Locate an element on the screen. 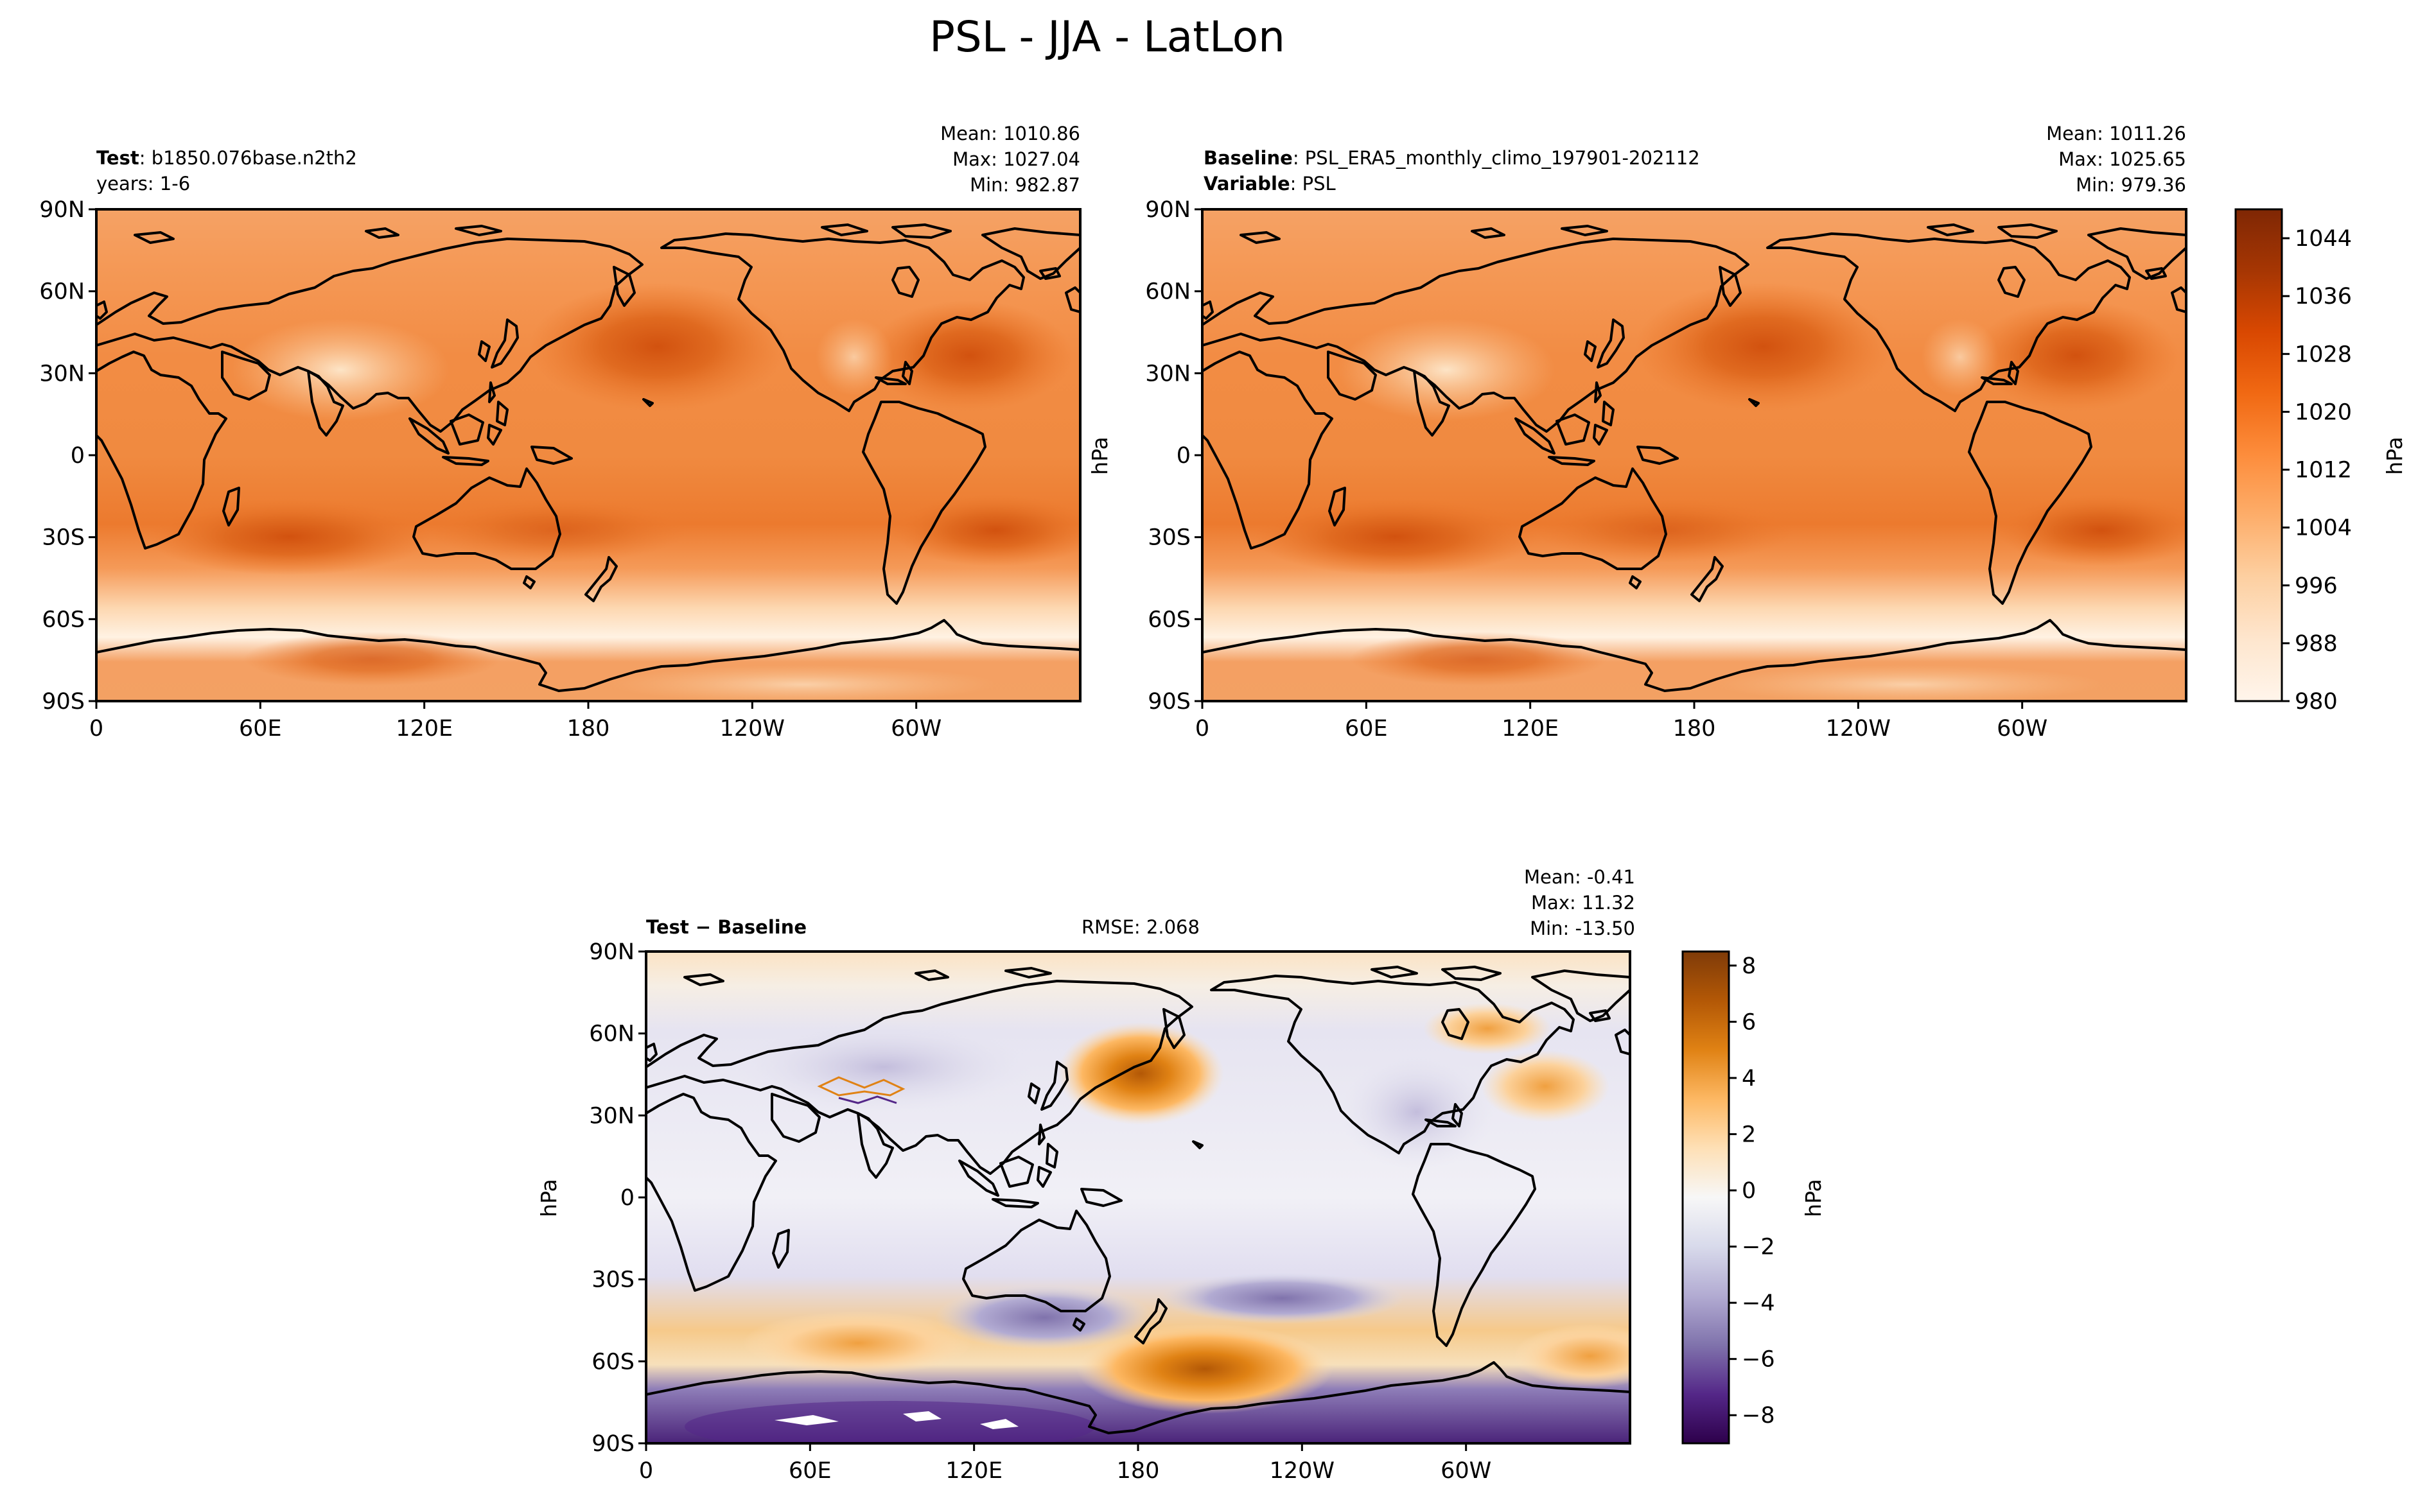  test-map is located at coordinates (588, 455).